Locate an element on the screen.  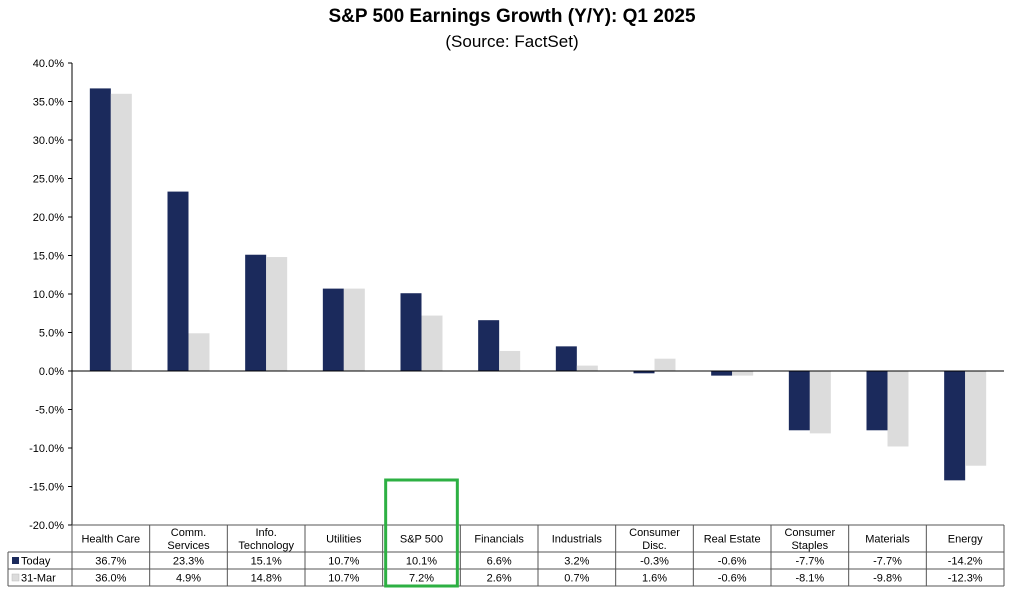
y-tick-label: 0.0% is located at coordinates (51, 372).